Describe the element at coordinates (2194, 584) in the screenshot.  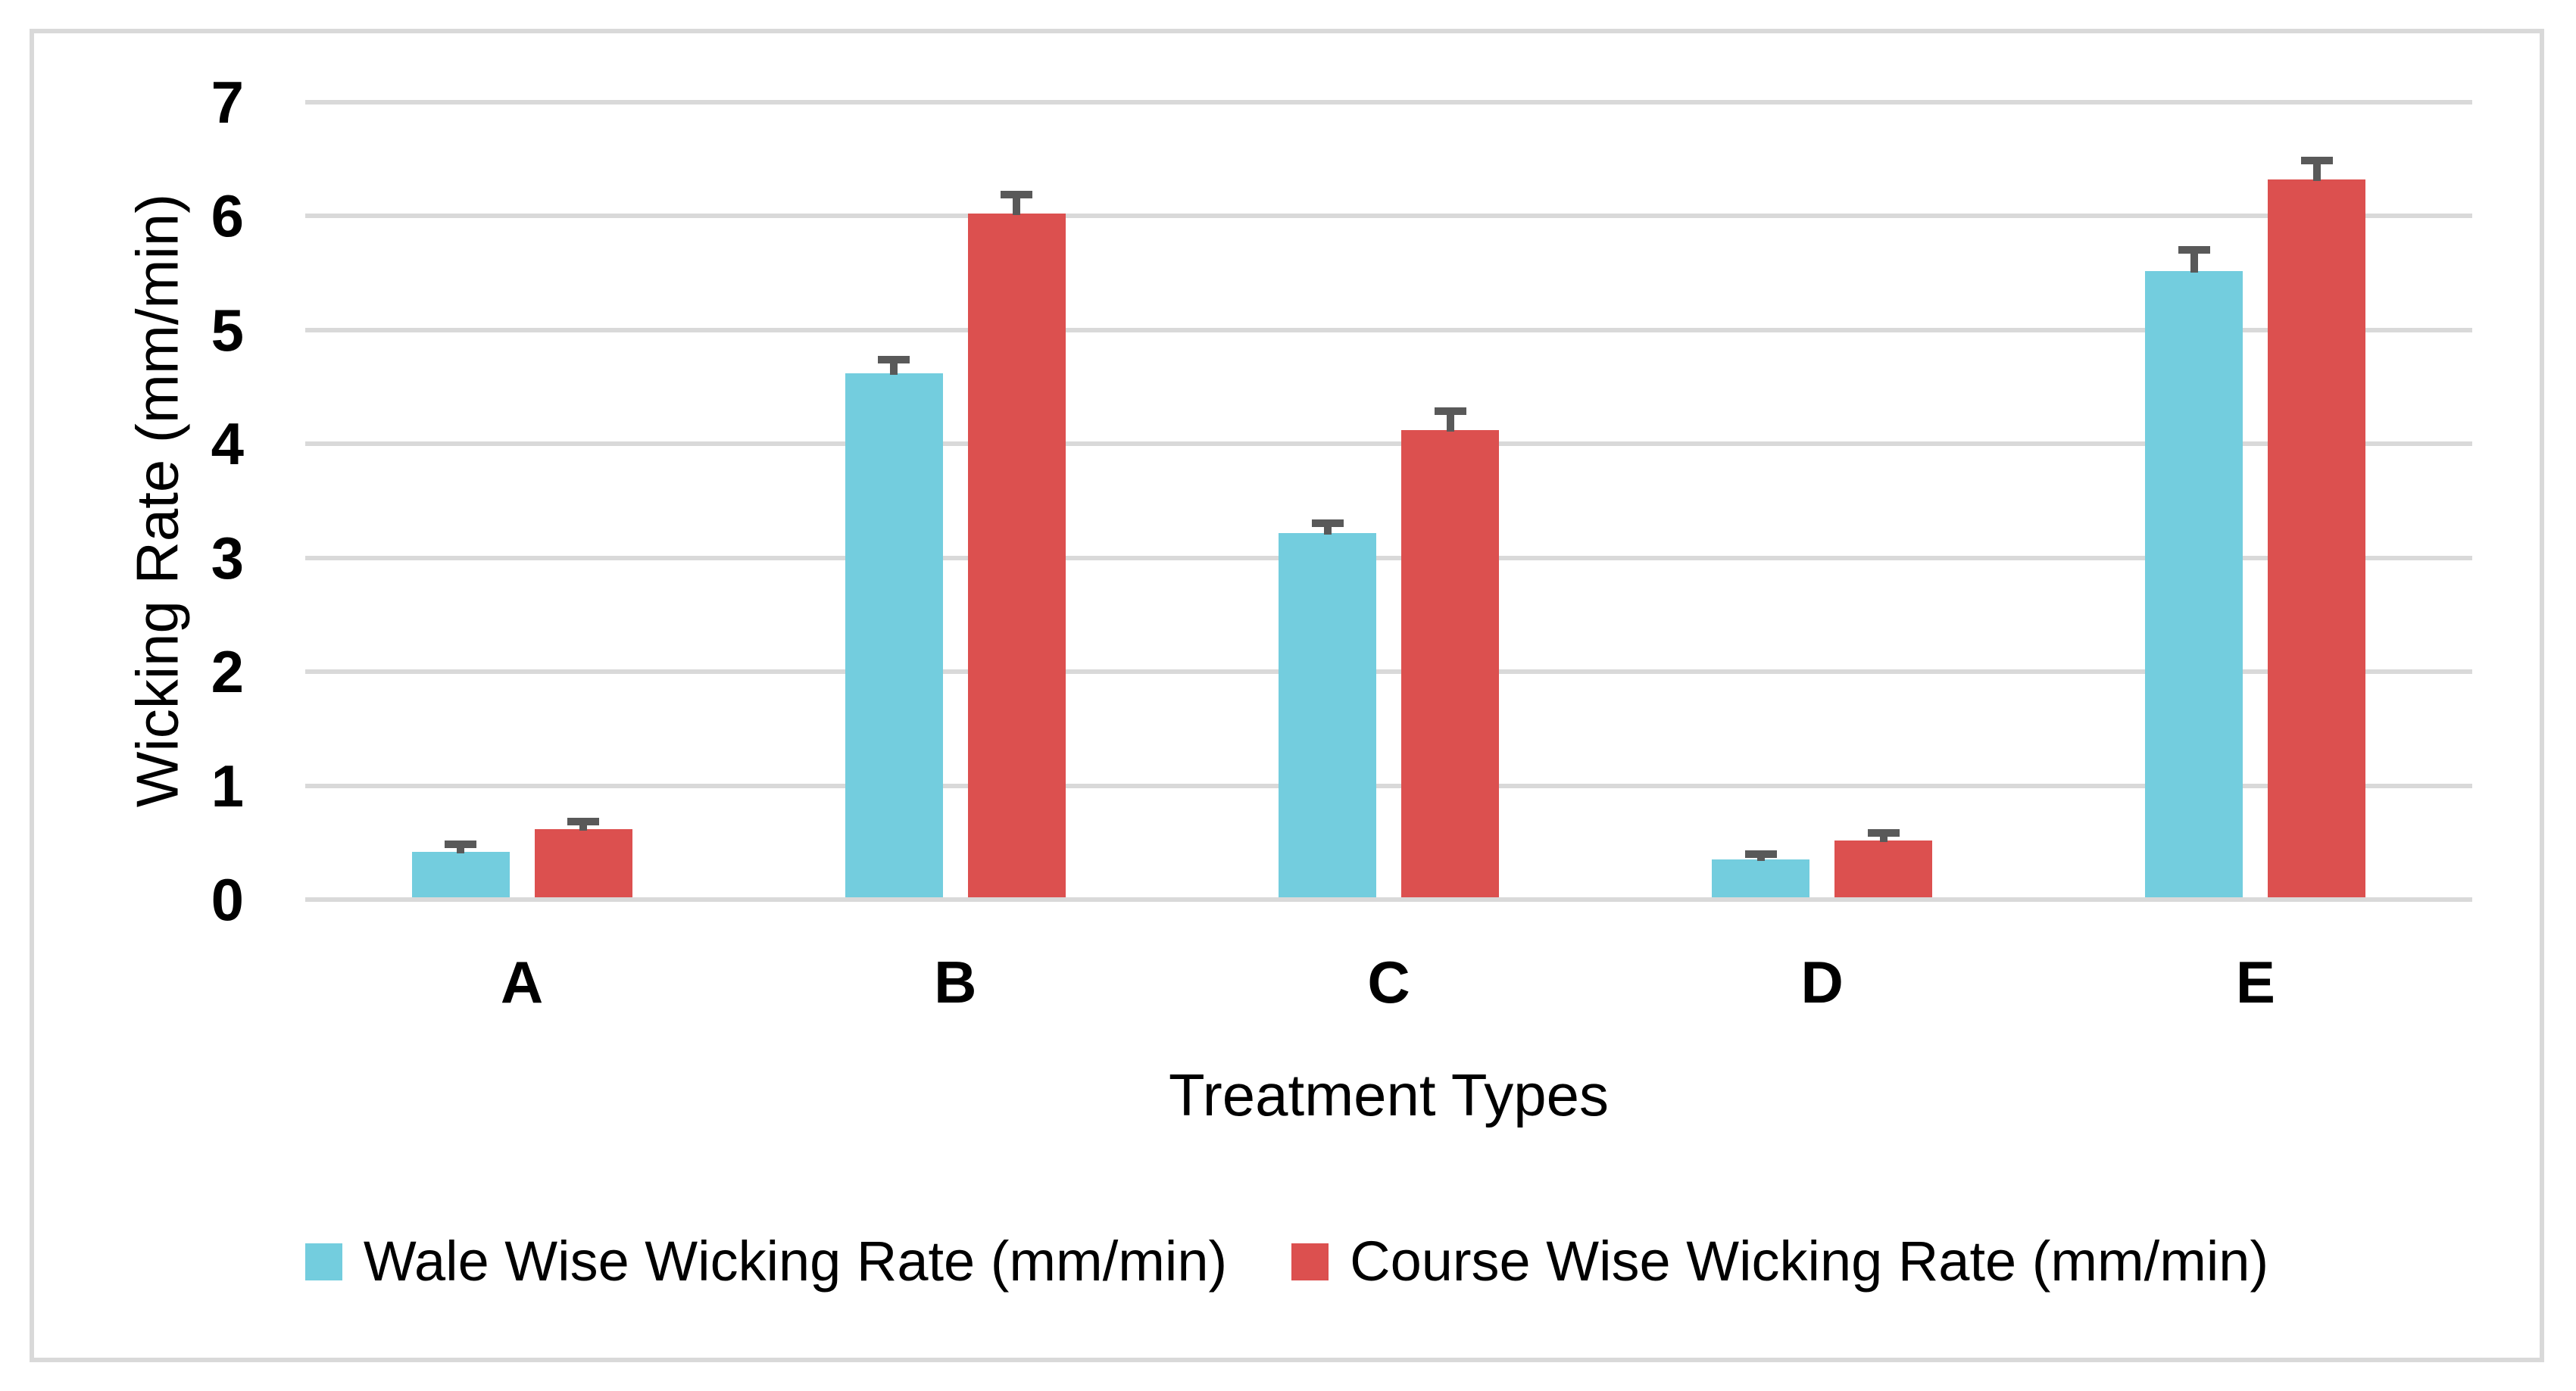
I see `bar-e-series1` at that location.